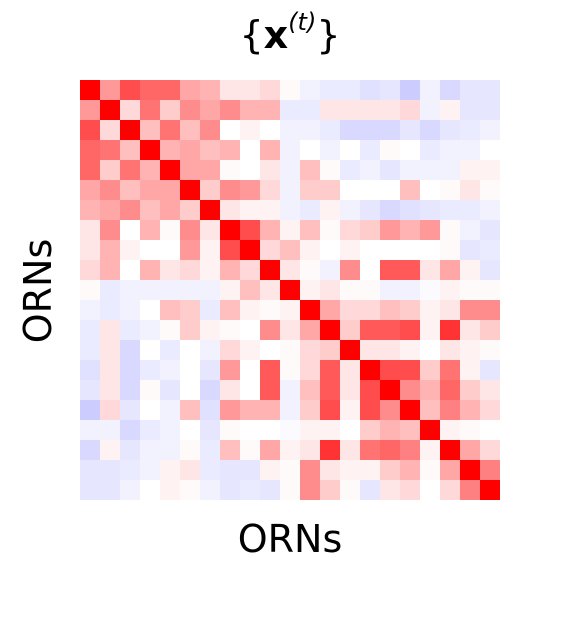 This screenshot has width=580, height=640. Describe the element at coordinates (251, 35) in the screenshot. I see `title-open-brace: {` at that location.